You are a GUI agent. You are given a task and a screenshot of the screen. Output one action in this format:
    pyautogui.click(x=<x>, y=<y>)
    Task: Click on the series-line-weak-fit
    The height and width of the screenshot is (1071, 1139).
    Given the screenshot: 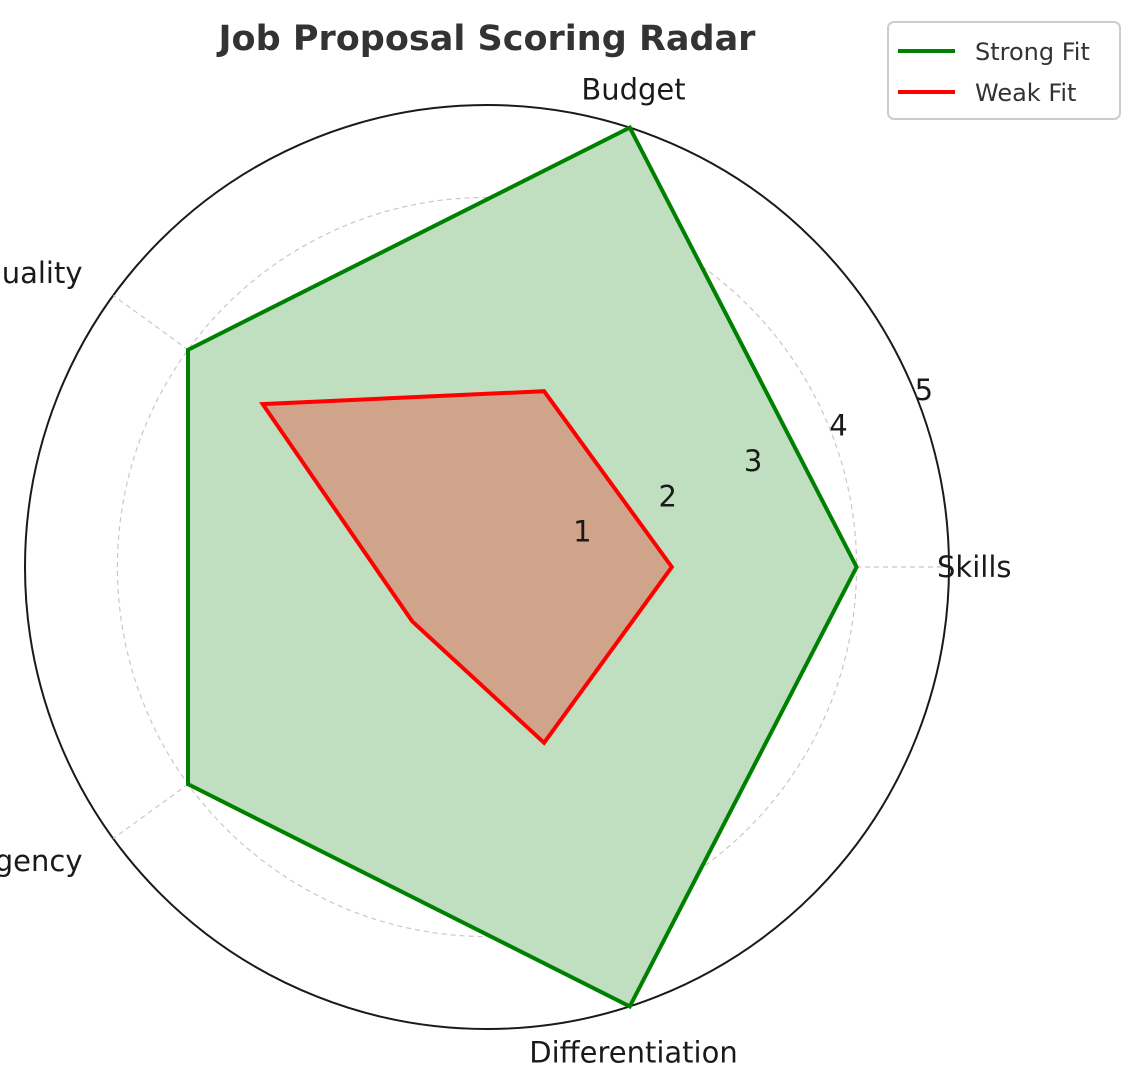 What is the action you would take?
    pyautogui.click(x=467, y=567)
    